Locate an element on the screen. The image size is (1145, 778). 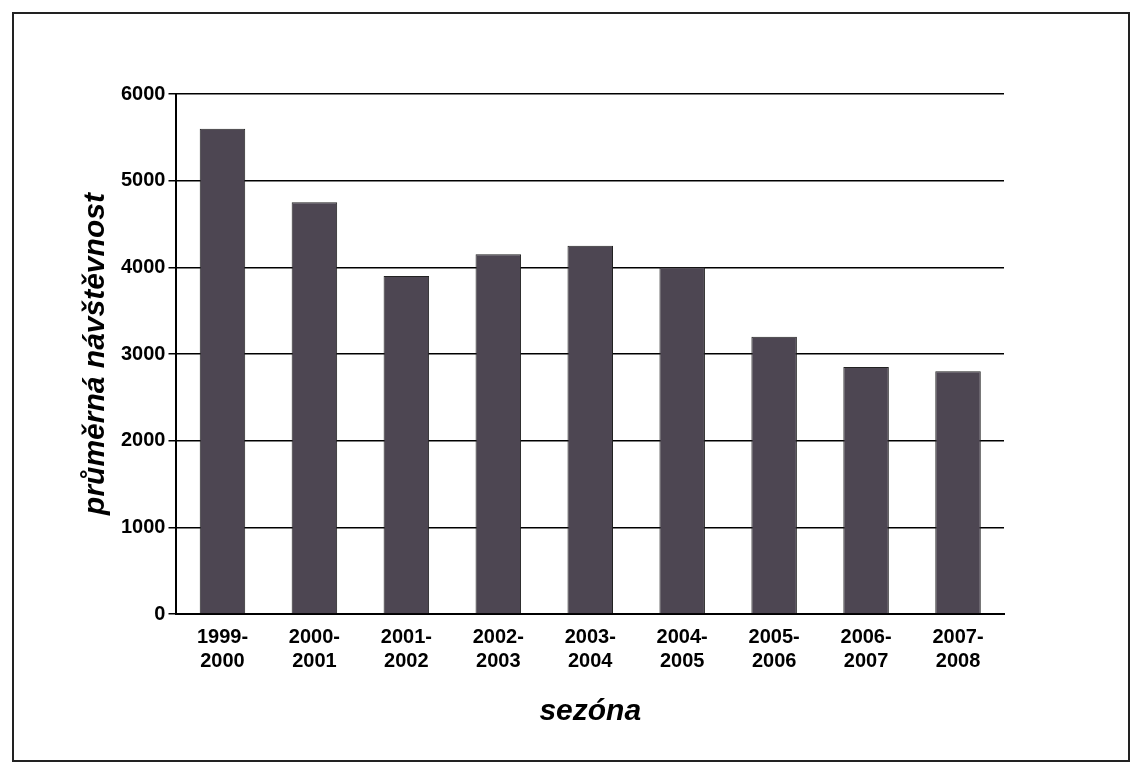
x-tick-label: 2006- 2007 is located at coordinates (866, 647).